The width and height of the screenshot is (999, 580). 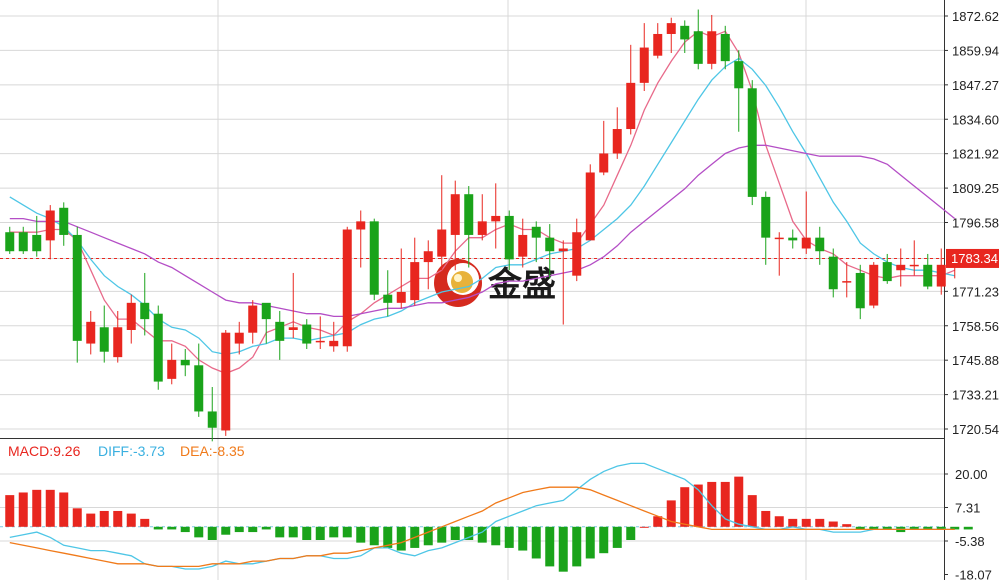 I want to click on macd-legend: MACD:9.26 DIFF:-3.73 DEA:-8.35, so click(x=126, y=451).